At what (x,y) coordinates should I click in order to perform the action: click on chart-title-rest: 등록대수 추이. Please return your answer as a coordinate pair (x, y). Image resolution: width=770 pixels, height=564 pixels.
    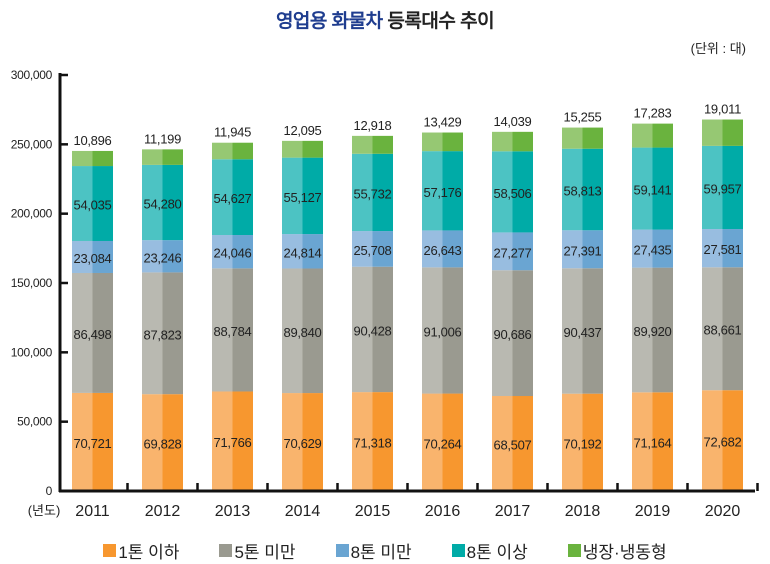
    Looking at the image, I should click on (441, 21).